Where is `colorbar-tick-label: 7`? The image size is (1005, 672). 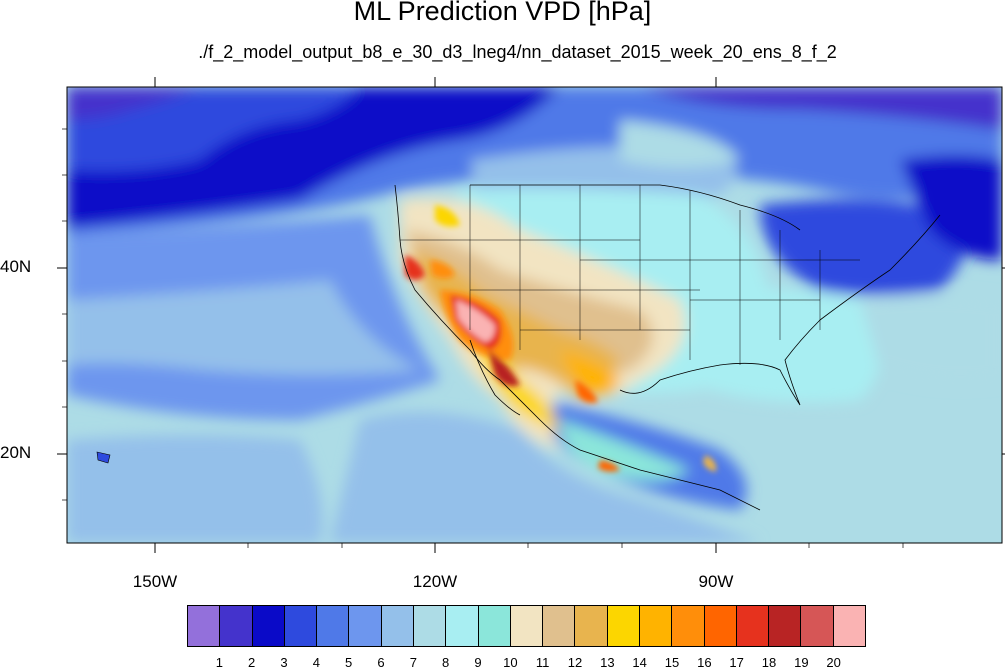
colorbar-tick-label: 7 is located at coordinates (413, 662).